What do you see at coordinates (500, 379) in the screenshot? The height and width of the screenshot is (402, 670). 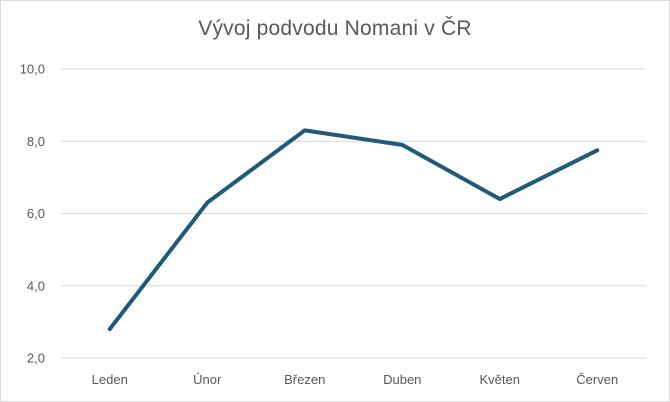 I see `x-tick-label: Květen` at bounding box center [500, 379].